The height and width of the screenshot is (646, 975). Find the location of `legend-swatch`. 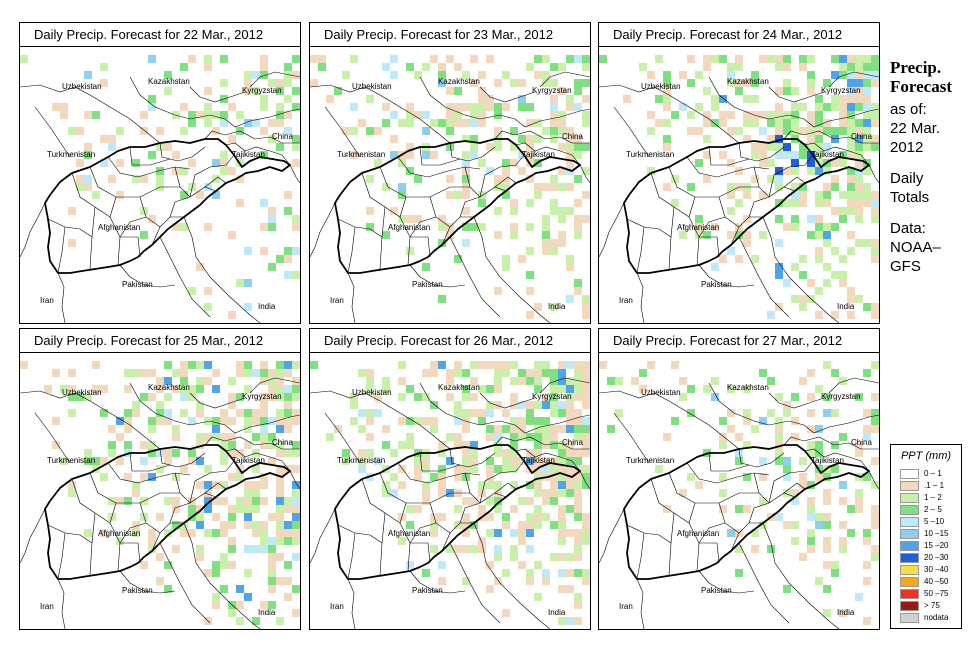

legend-swatch is located at coordinates (909, 606).